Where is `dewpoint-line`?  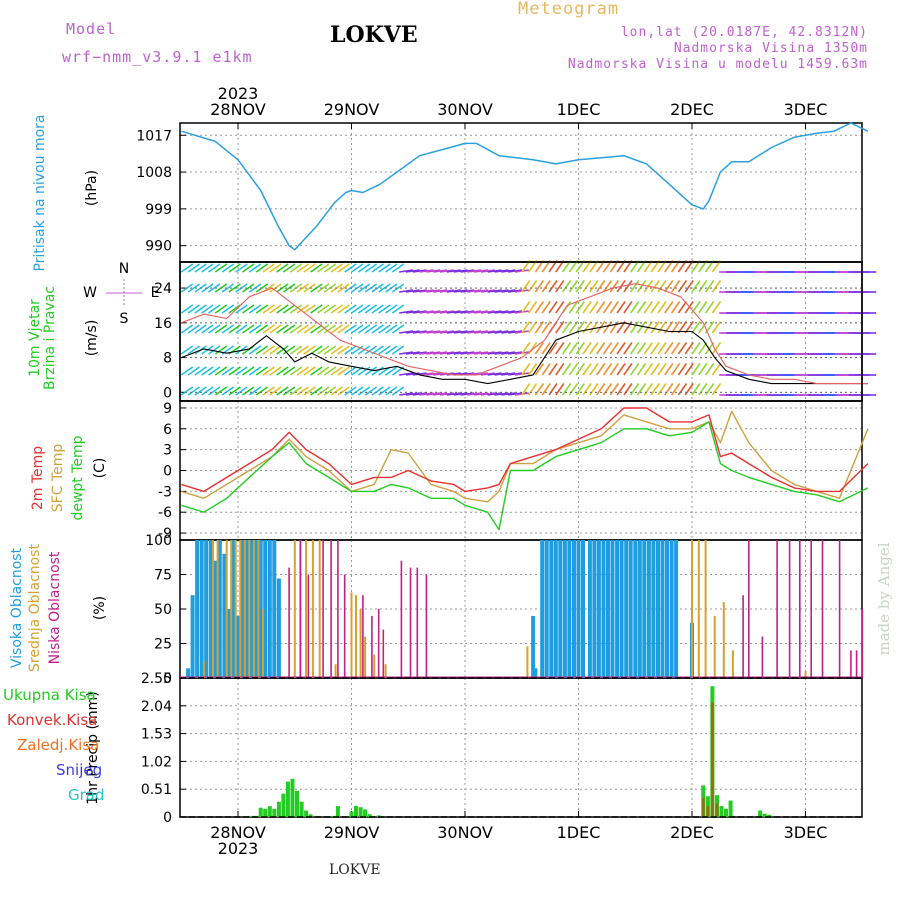 dewpoint-line is located at coordinates (525, 476).